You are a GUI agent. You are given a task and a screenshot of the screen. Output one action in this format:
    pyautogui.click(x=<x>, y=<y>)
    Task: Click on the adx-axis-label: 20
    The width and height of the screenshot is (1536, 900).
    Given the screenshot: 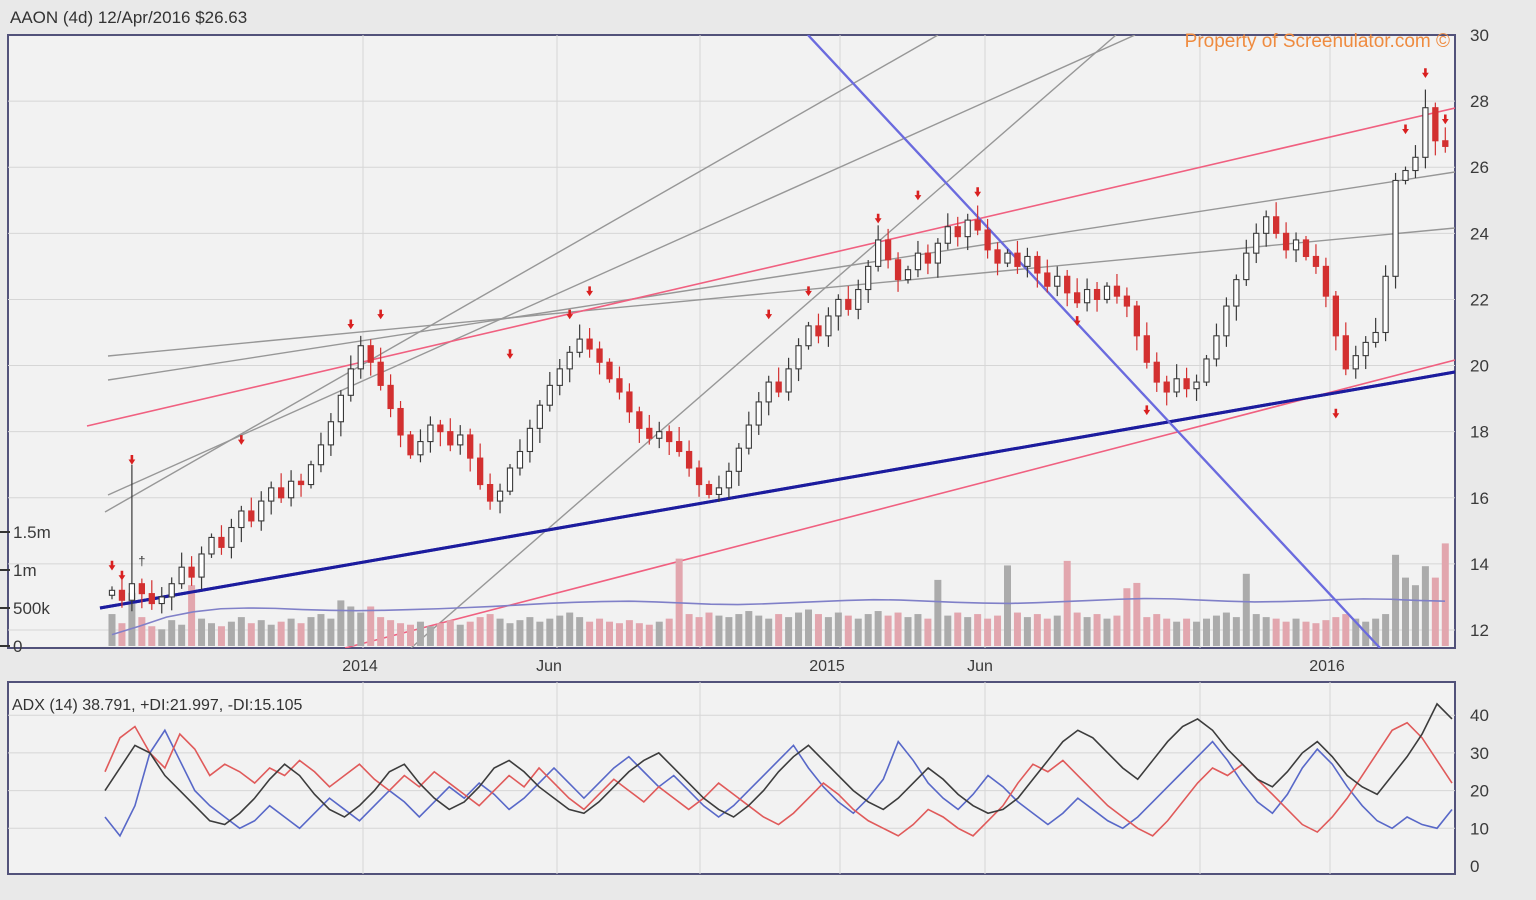 What is the action you would take?
    pyautogui.click(x=1479, y=791)
    